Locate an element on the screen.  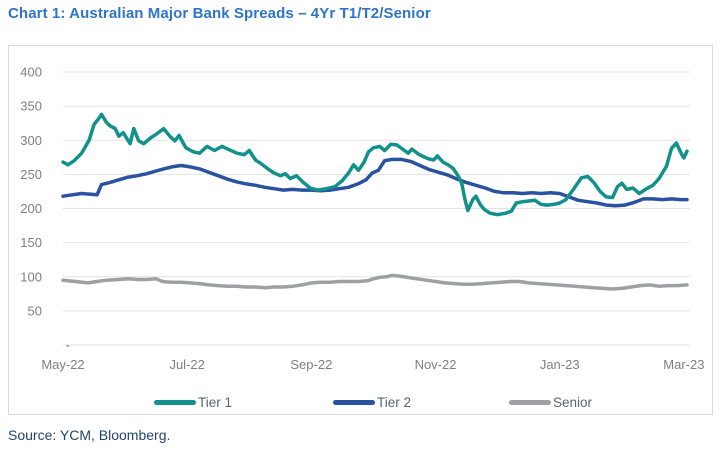
y-axis-tick-400: 400 is located at coordinates (31, 72).